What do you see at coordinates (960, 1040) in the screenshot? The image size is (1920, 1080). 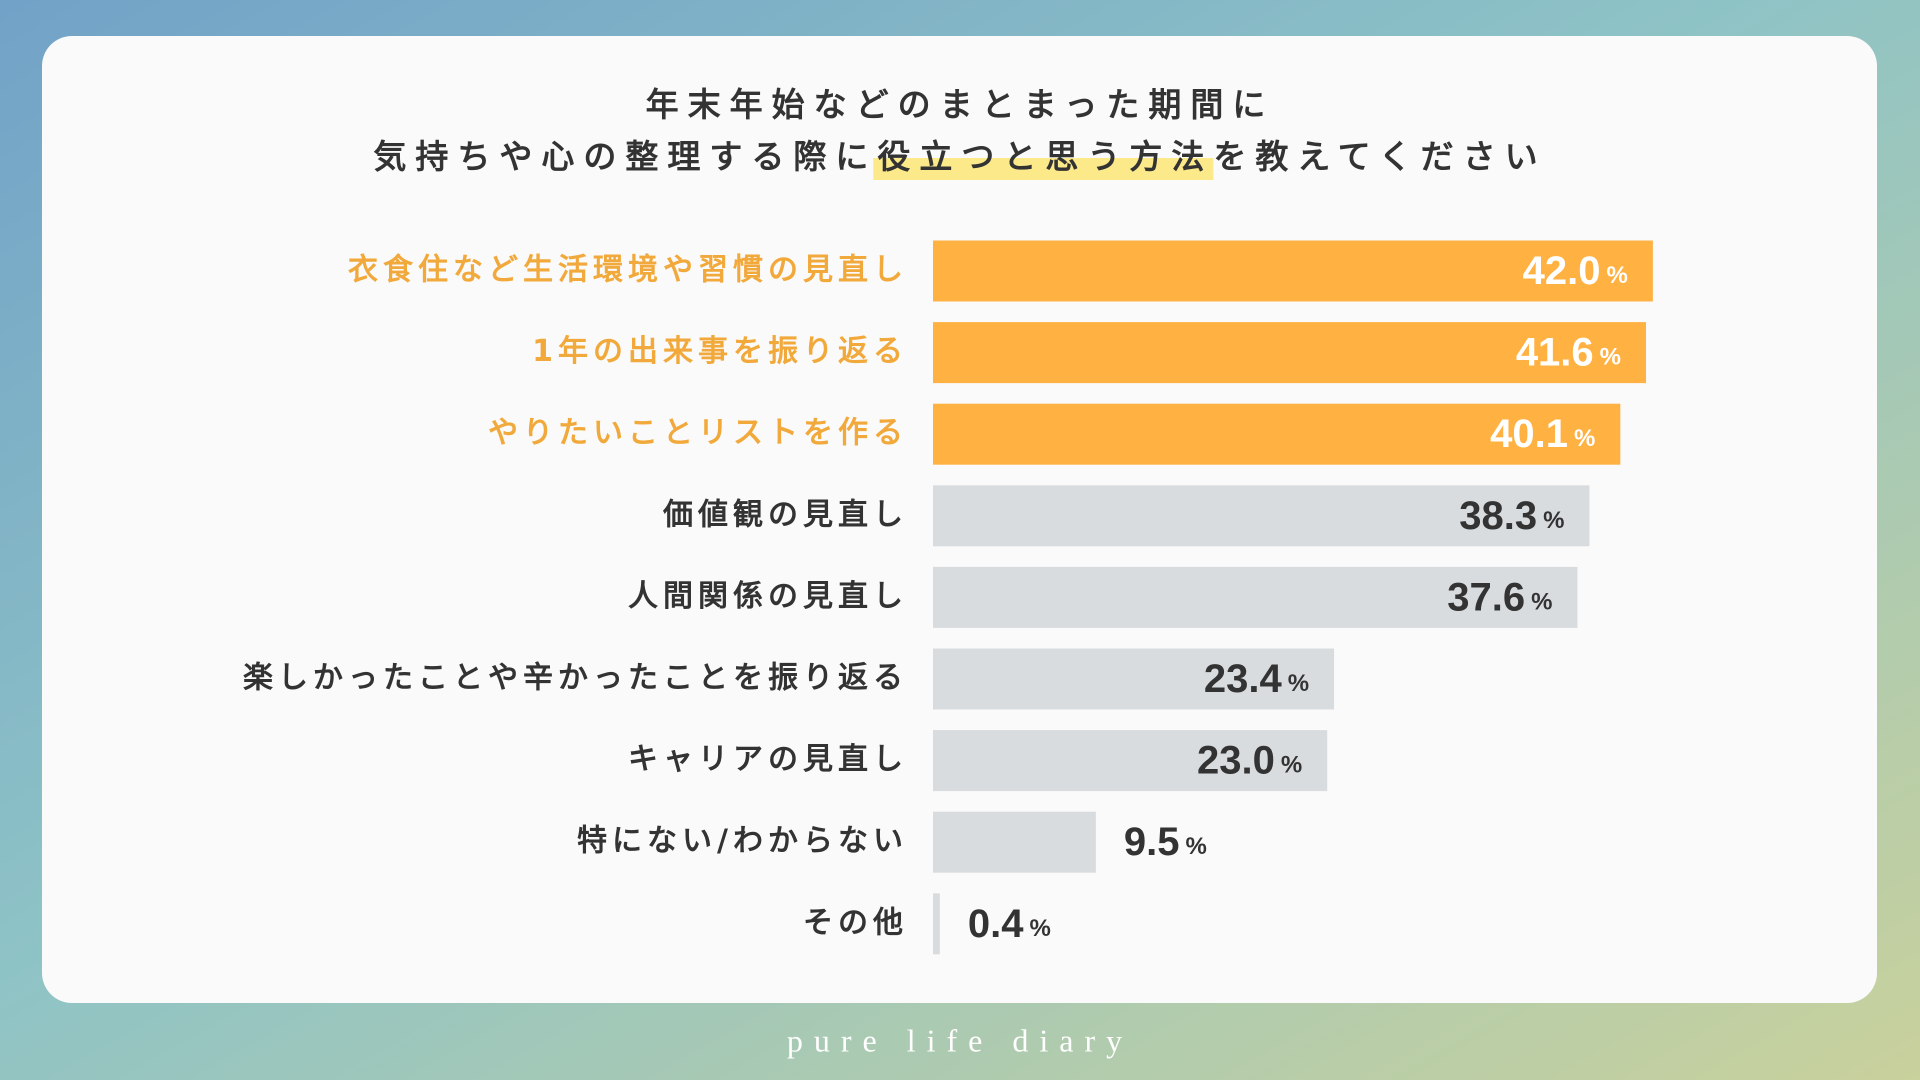 I see `footer: pure life diary` at bounding box center [960, 1040].